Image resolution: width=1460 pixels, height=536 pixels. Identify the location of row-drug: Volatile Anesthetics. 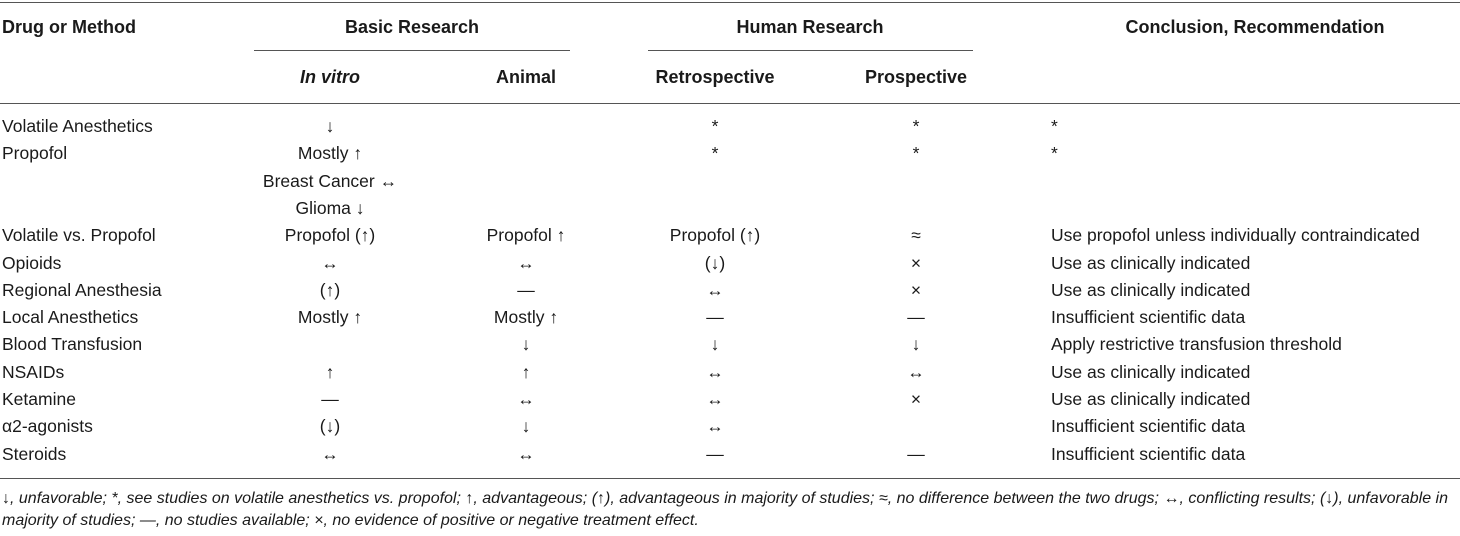
(77, 126).